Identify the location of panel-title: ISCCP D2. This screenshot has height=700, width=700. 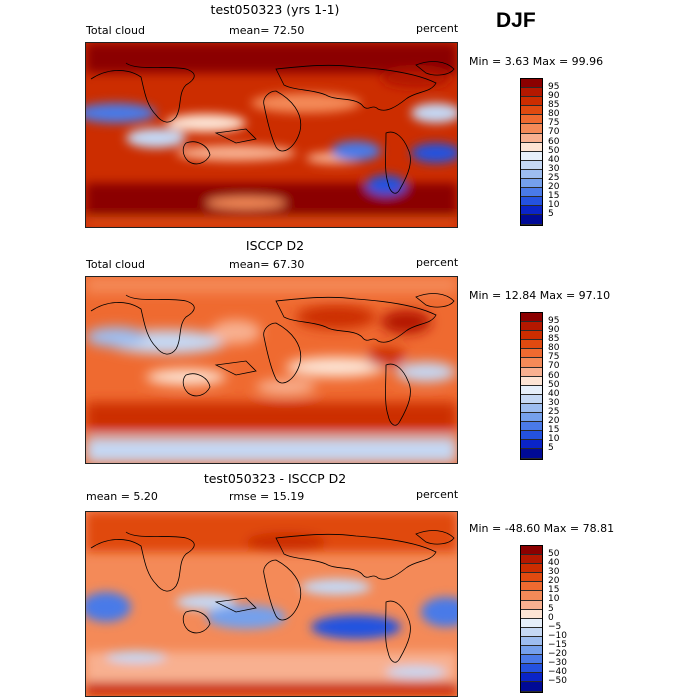
(275, 245).